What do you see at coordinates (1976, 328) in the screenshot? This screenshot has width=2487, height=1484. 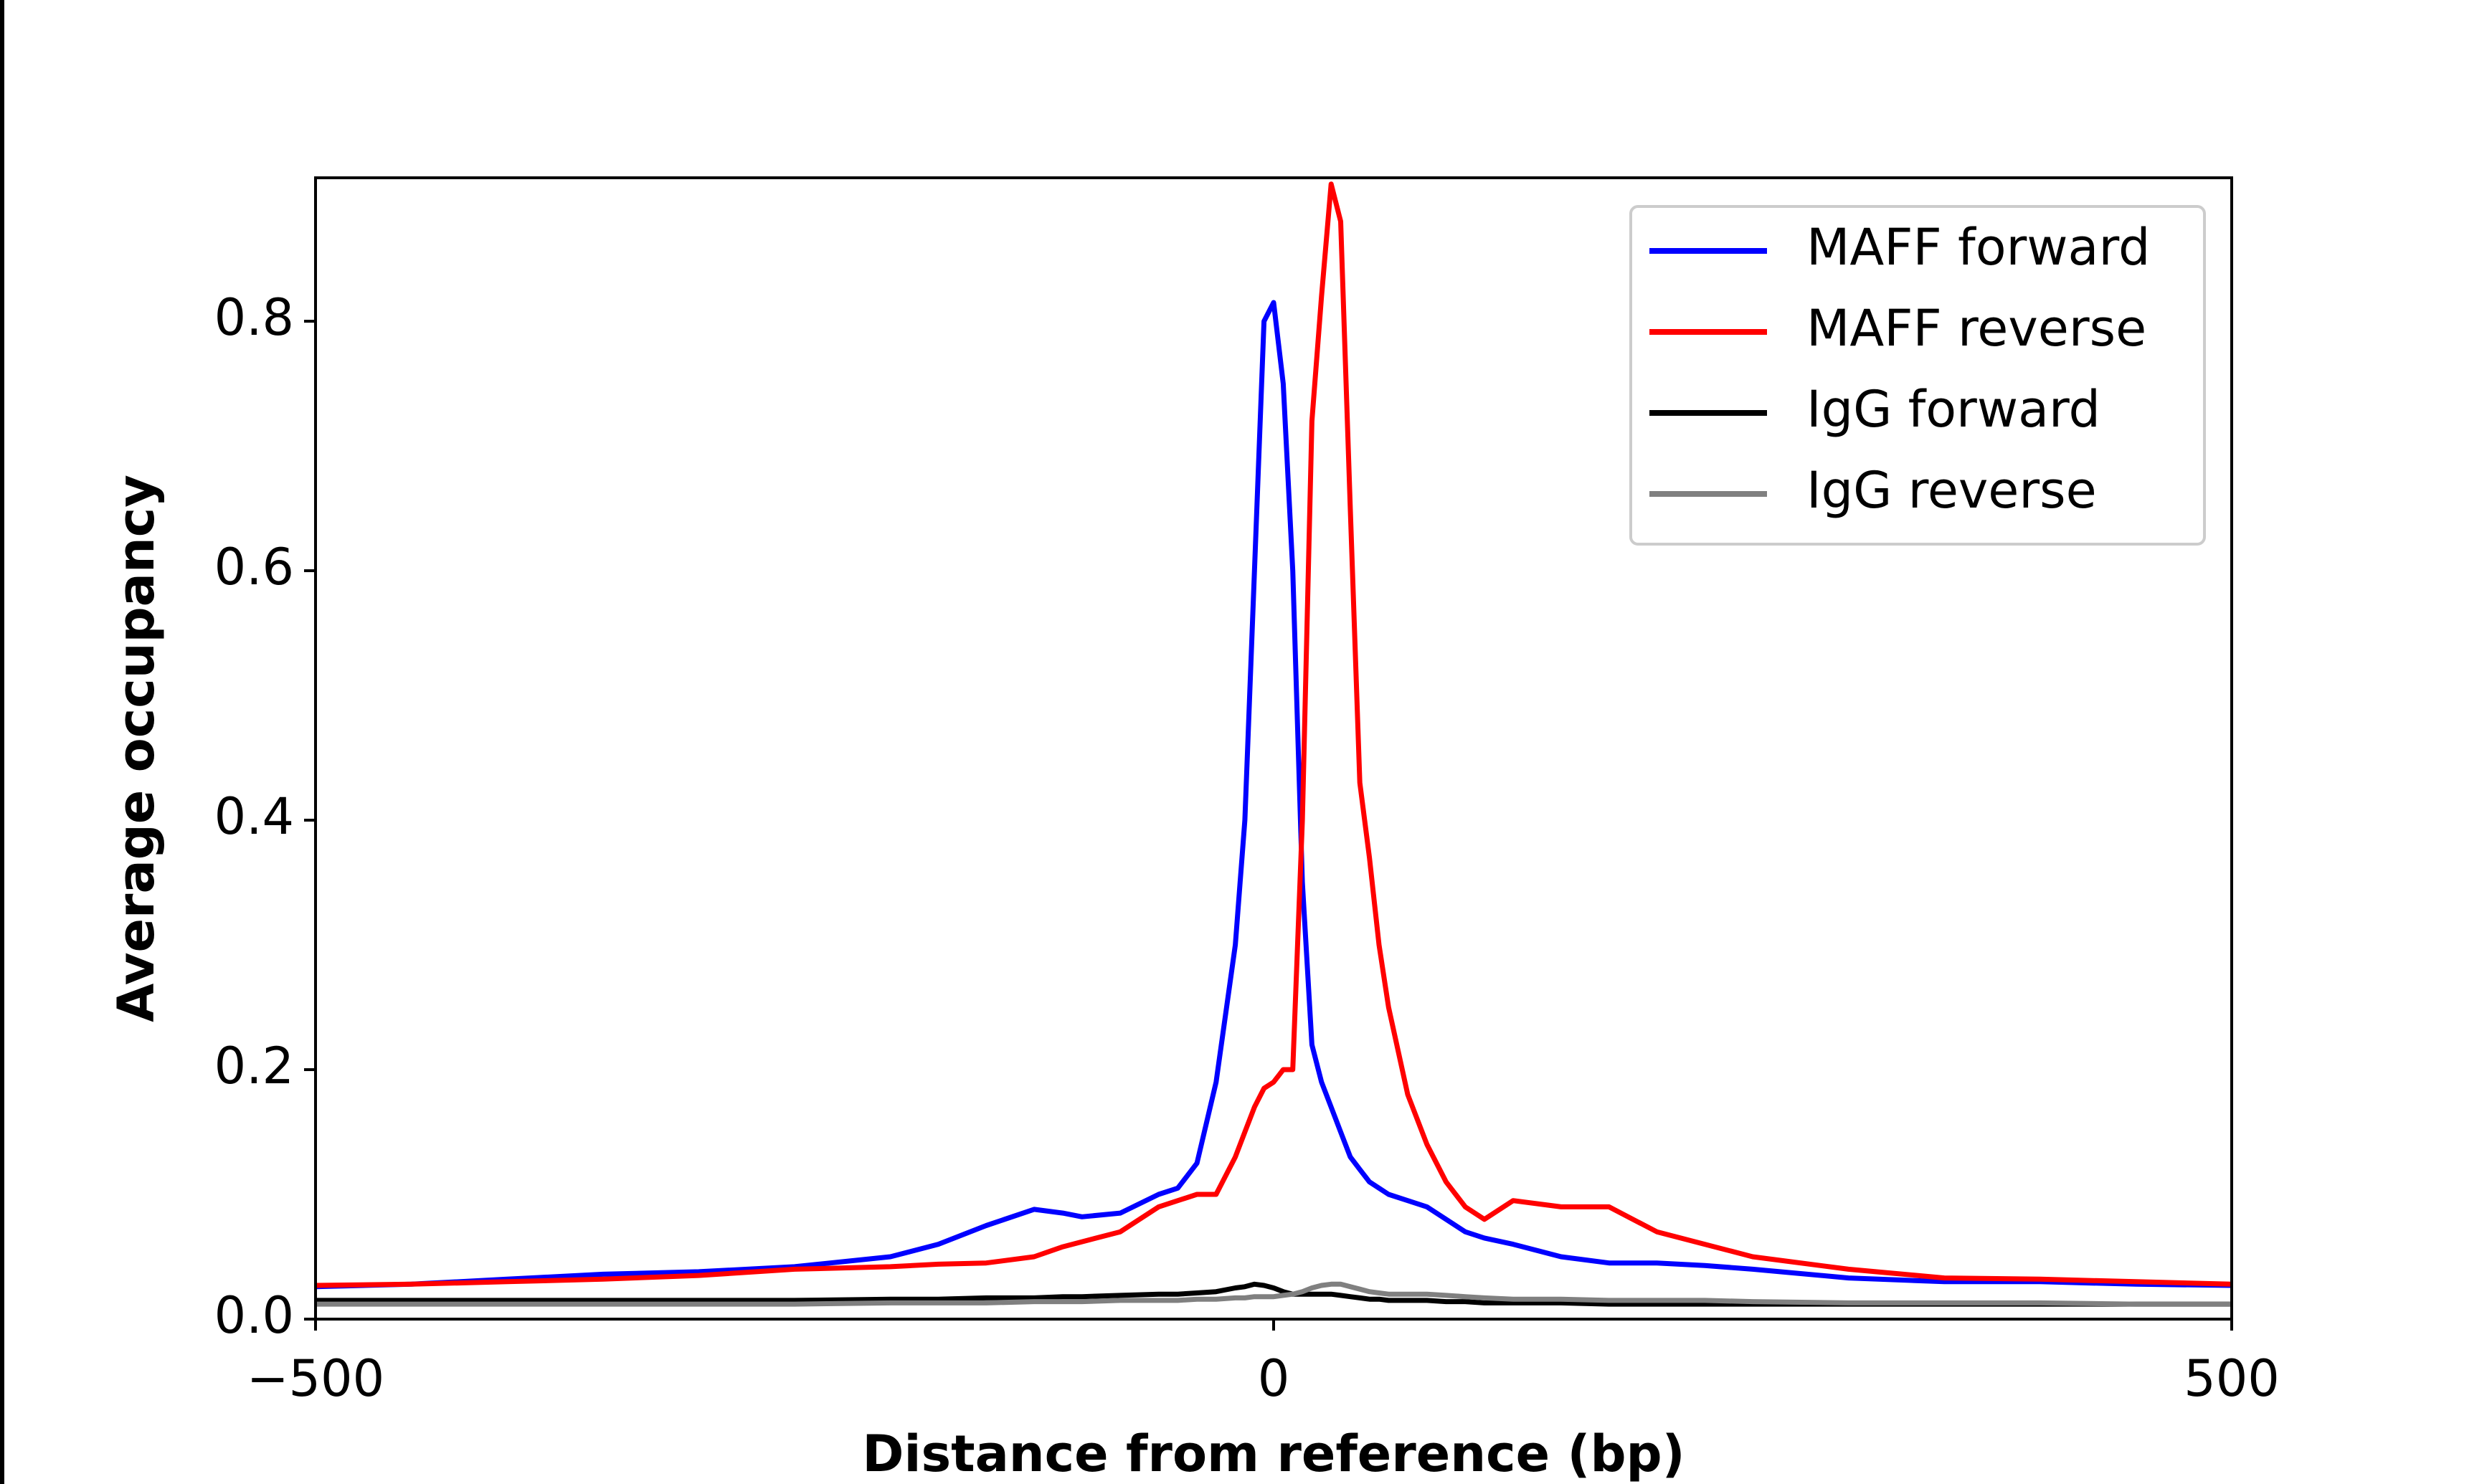 I see `legend-label: MAFF reverse` at bounding box center [1976, 328].